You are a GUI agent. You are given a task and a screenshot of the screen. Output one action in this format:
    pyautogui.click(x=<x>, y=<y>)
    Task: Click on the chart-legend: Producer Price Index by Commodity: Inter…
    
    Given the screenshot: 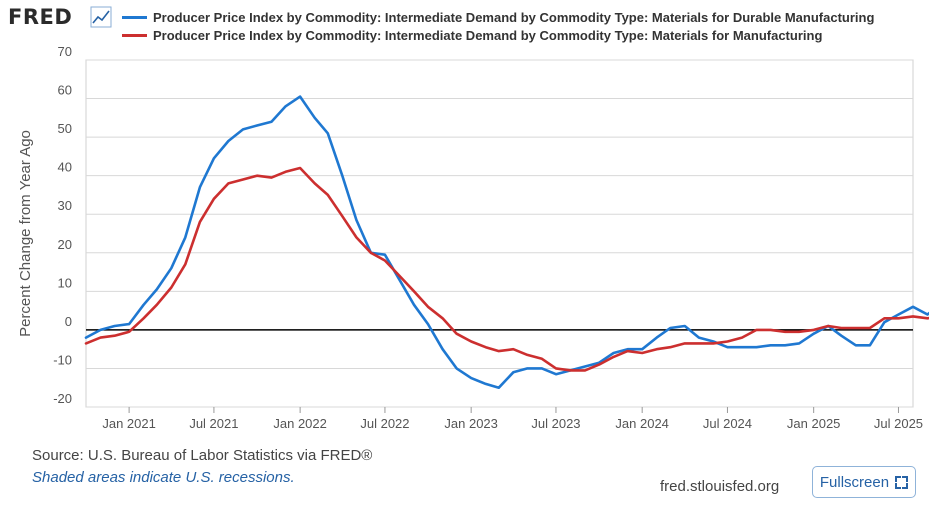 What is the action you would take?
    pyautogui.click(x=498, y=26)
    